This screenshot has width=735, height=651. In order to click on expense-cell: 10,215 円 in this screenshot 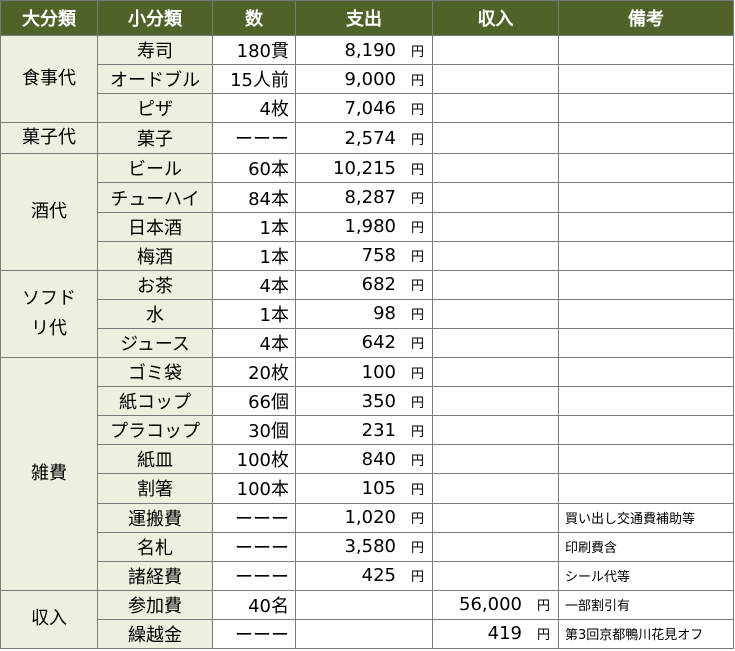, I will do `click(364, 168)`.